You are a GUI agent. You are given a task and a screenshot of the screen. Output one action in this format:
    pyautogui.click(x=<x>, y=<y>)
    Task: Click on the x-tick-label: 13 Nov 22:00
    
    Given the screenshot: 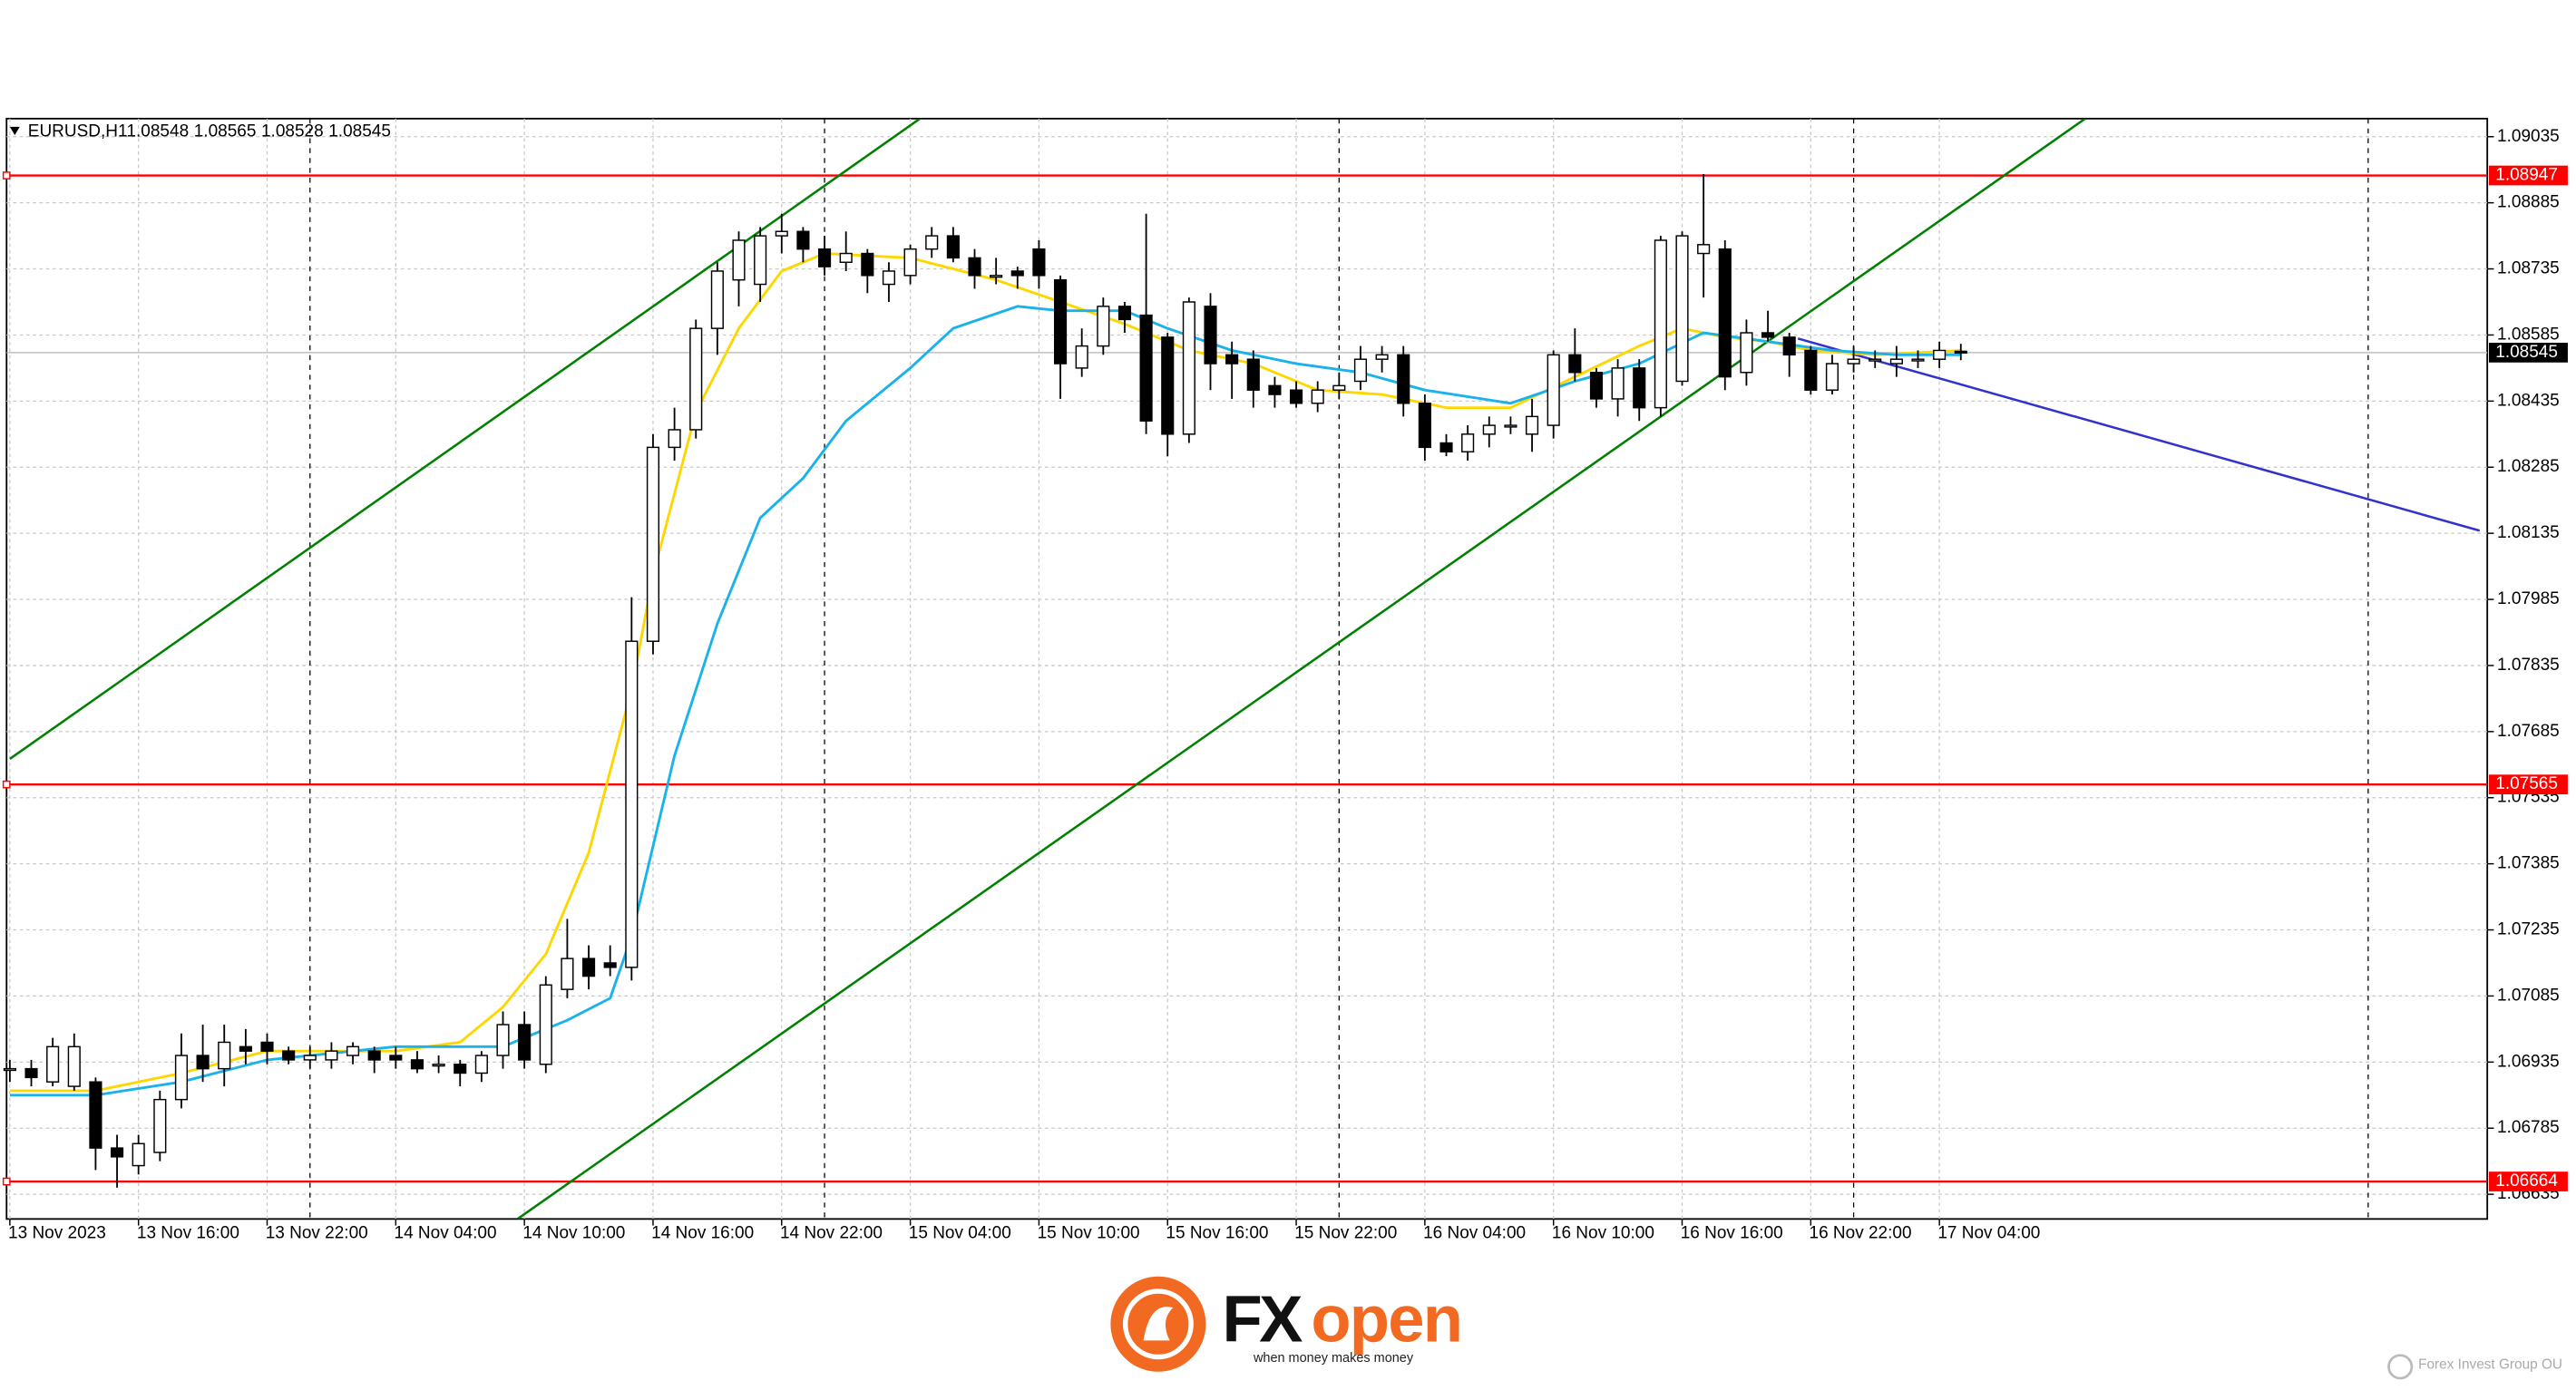 What is the action you would take?
    pyautogui.click(x=317, y=1233)
    